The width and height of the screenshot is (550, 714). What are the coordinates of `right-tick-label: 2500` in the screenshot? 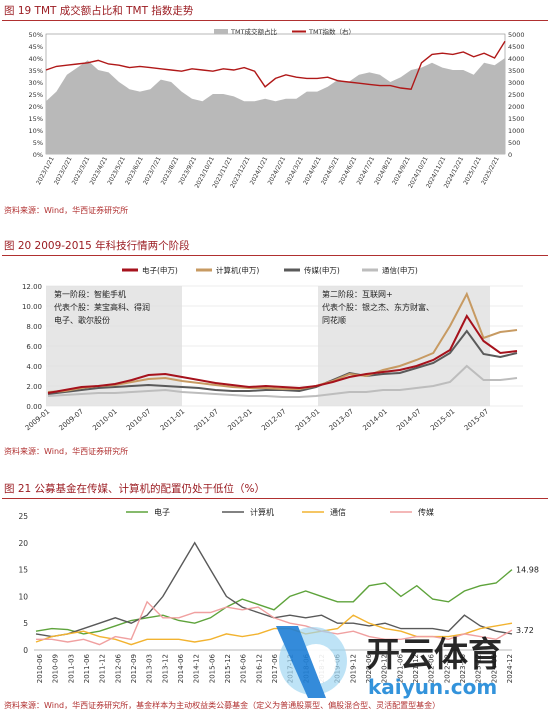 It's located at (516, 95).